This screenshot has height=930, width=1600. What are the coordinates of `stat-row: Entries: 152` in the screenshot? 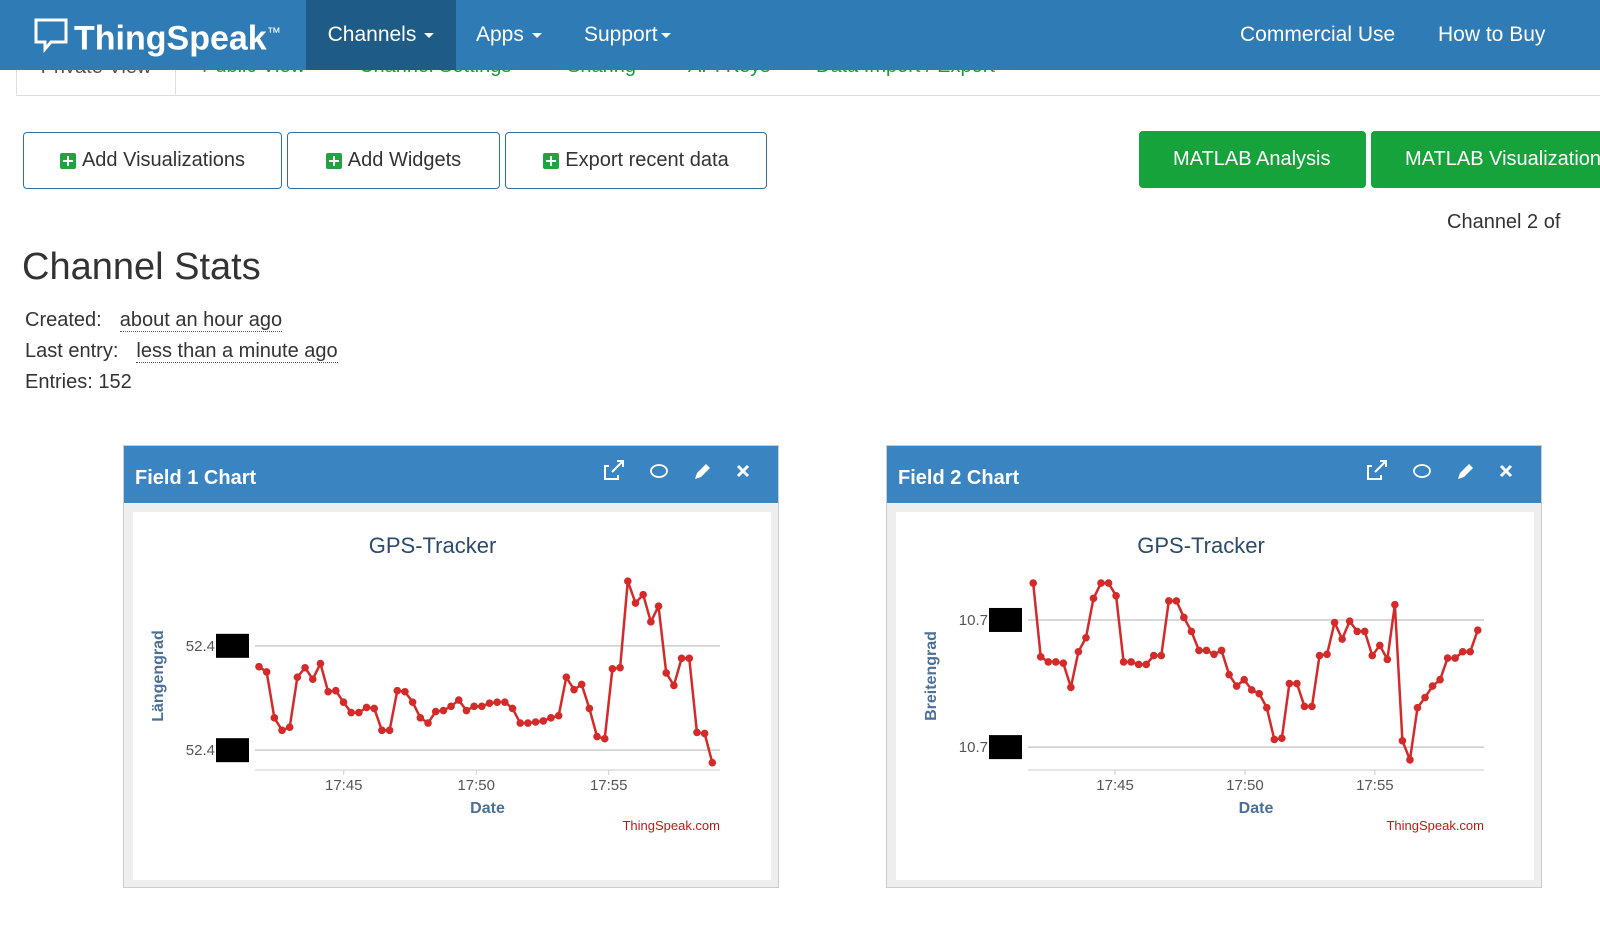 It's located at (78, 382).